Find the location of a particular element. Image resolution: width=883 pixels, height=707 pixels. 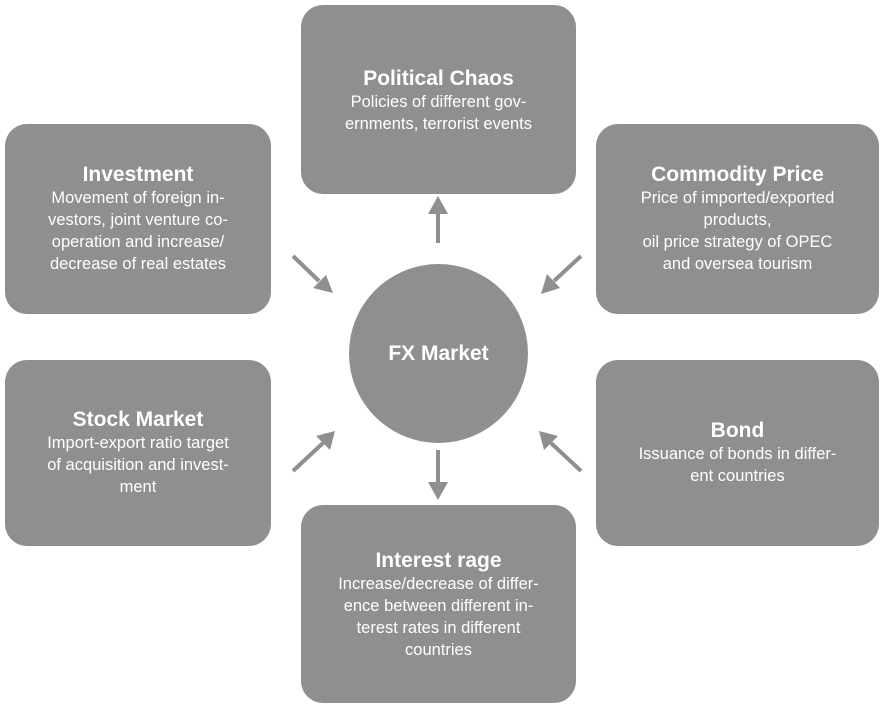

investment-title: Investment is located at coordinates (138, 174).